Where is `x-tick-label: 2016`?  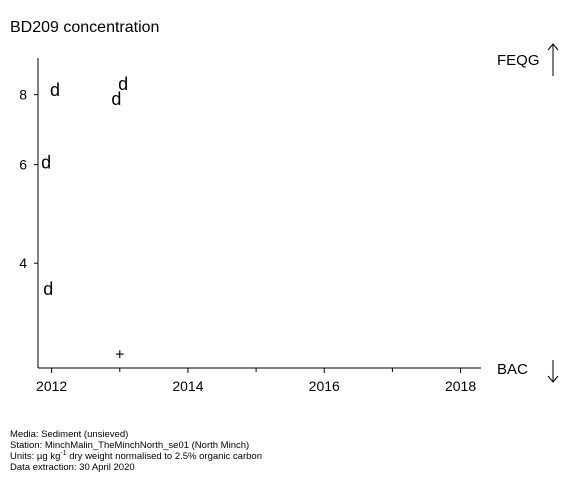 x-tick-label: 2016 is located at coordinates (324, 386).